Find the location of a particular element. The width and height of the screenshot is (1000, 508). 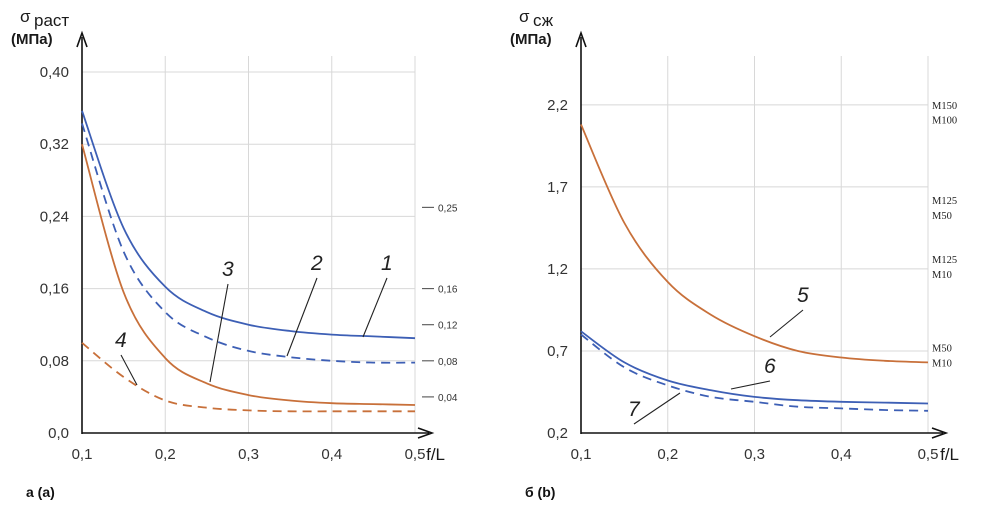

curve-1-label: 1 is located at coordinates (387, 263).